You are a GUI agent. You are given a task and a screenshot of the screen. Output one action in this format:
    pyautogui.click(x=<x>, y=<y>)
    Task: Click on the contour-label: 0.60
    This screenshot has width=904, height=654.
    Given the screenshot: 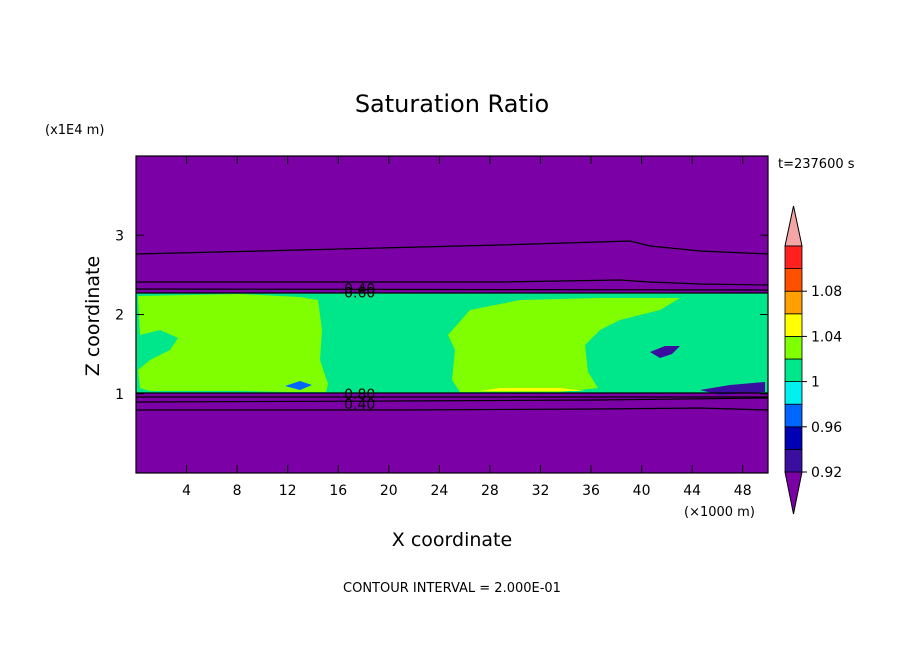 What is the action you would take?
    pyautogui.click(x=359, y=293)
    